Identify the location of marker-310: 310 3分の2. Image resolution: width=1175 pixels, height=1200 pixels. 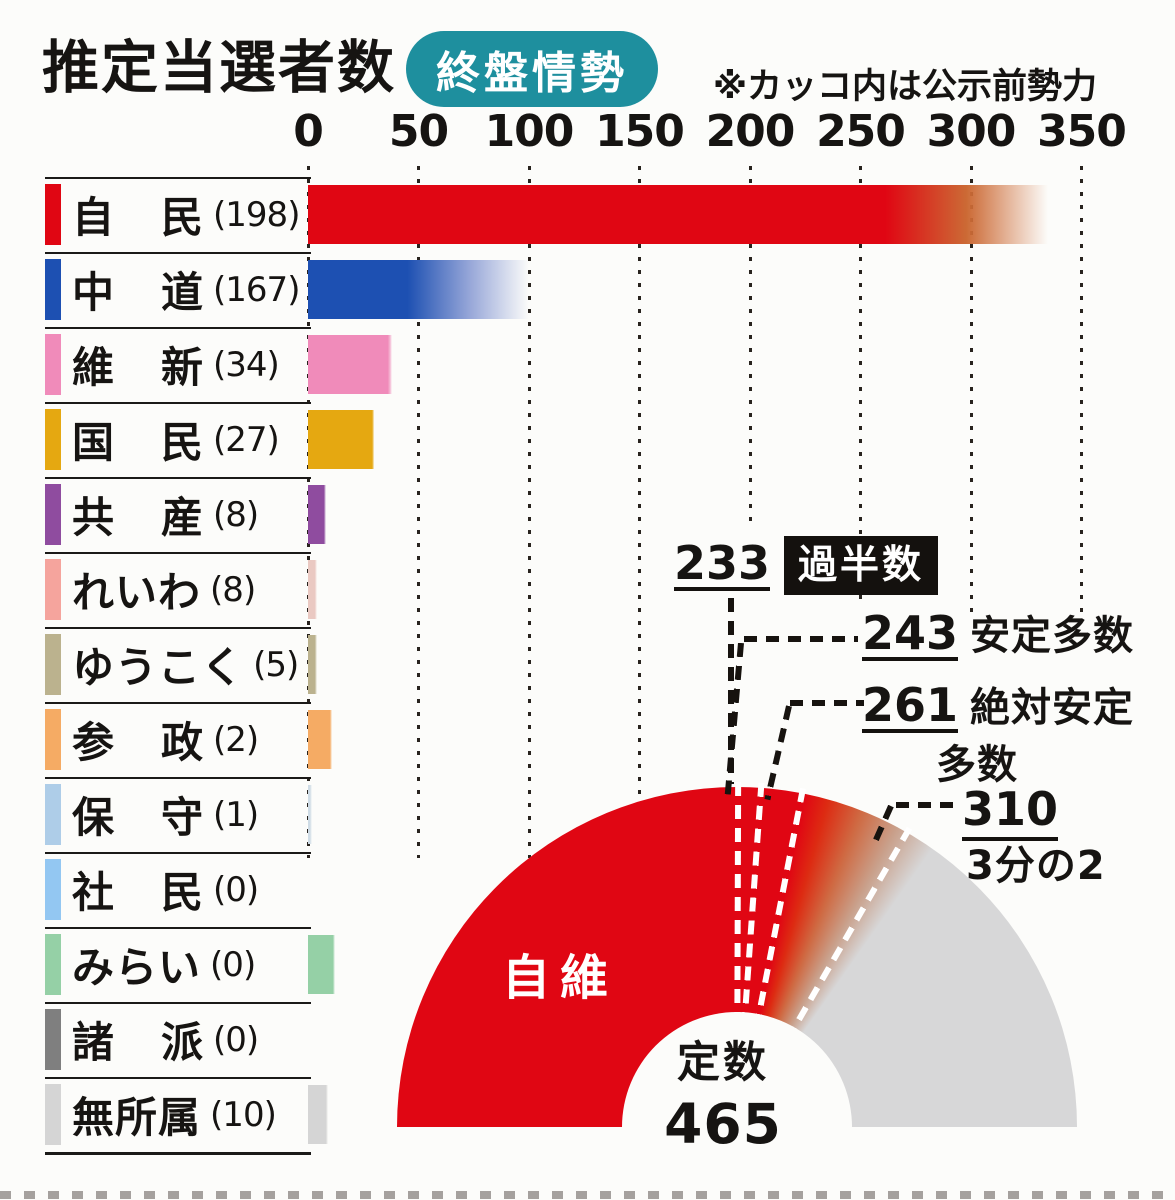
(1034, 835).